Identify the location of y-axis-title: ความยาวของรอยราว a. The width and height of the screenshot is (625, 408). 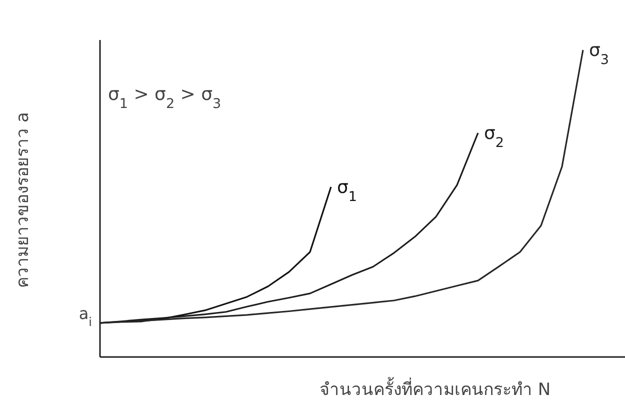
(23, 200).